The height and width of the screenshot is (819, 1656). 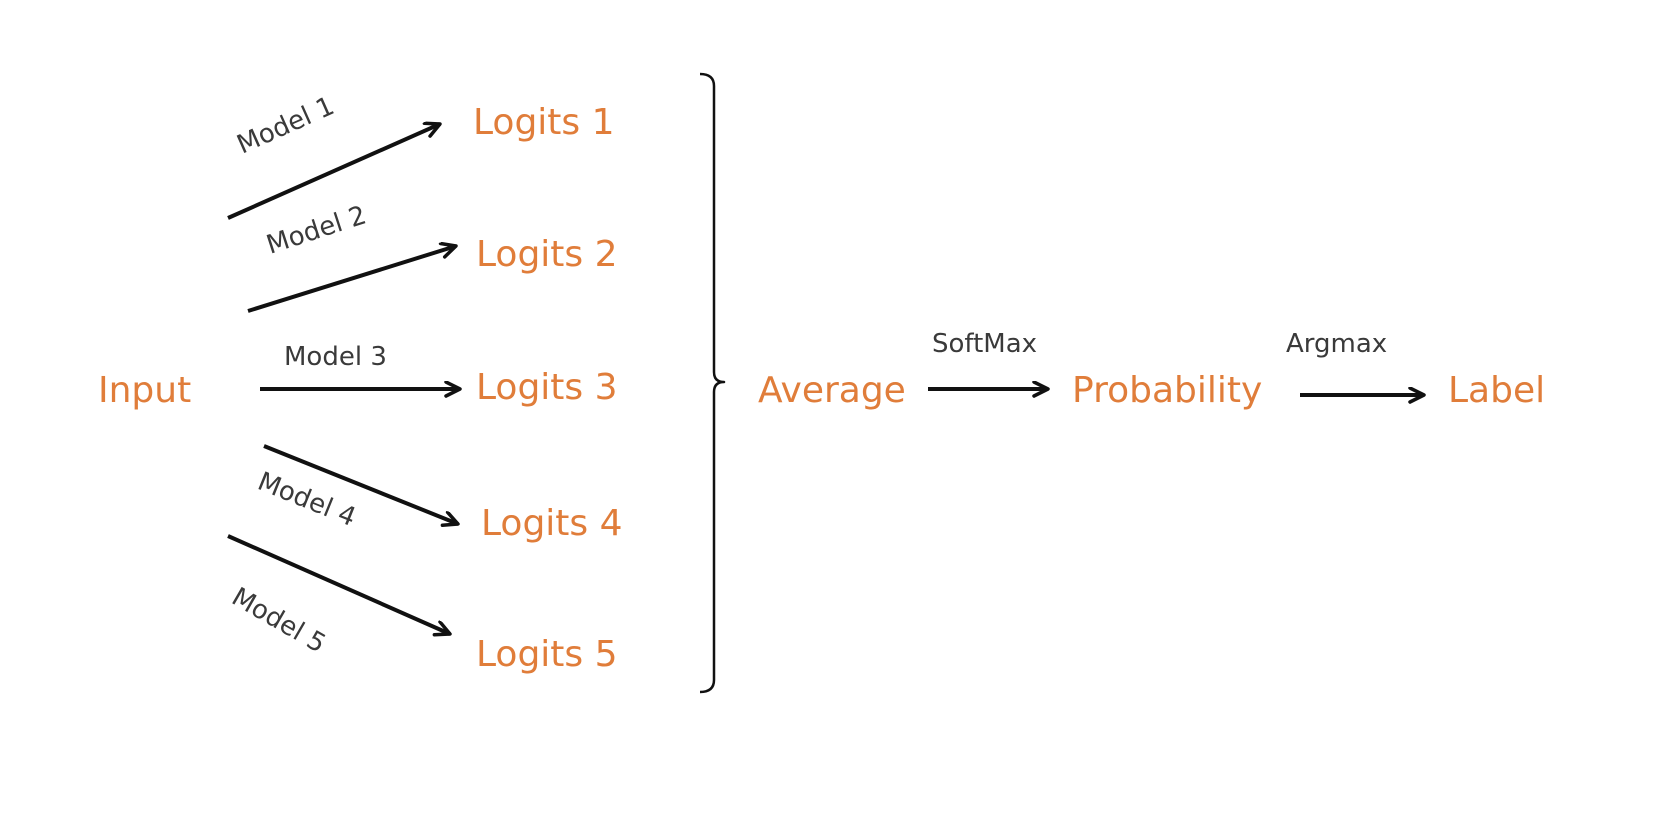 I want to click on label-node: Label, so click(x=1496, y=390).